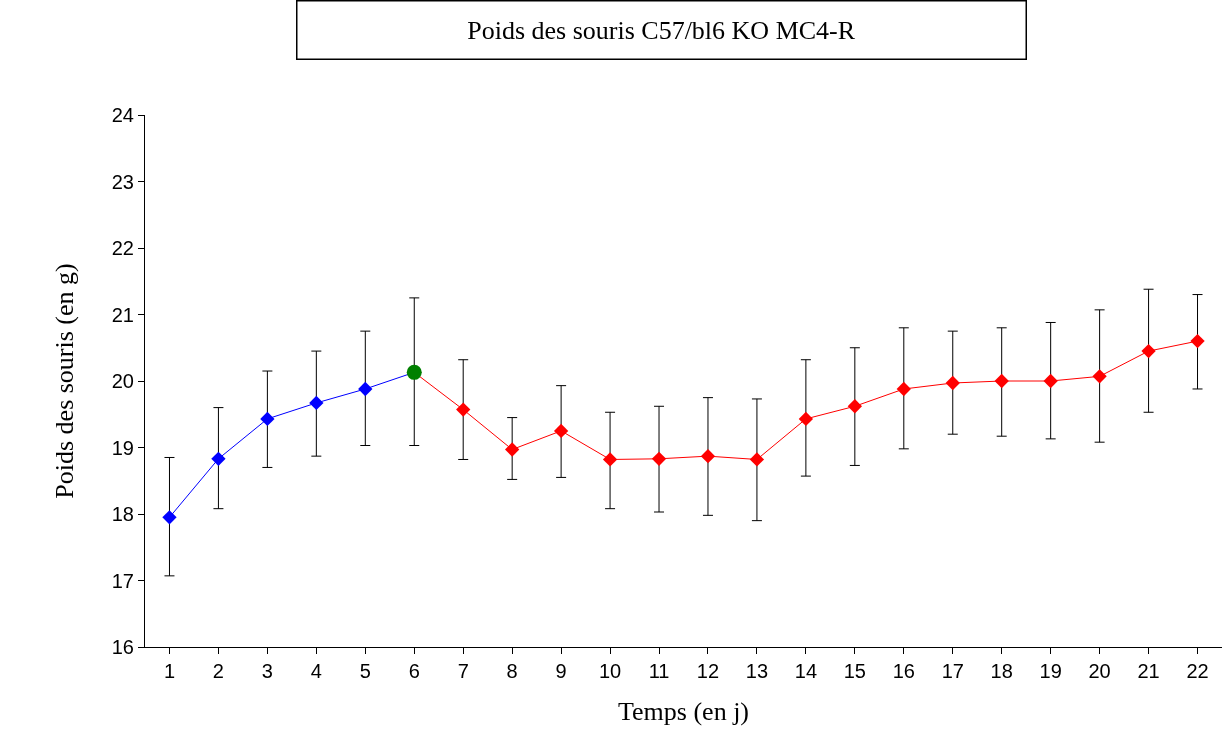 Image resolution: width=1232 pixels, height=747 pixels. Describe the element at coordinates (122, 514) in the screenshot. I see `y-tick-label: 18` at that location.